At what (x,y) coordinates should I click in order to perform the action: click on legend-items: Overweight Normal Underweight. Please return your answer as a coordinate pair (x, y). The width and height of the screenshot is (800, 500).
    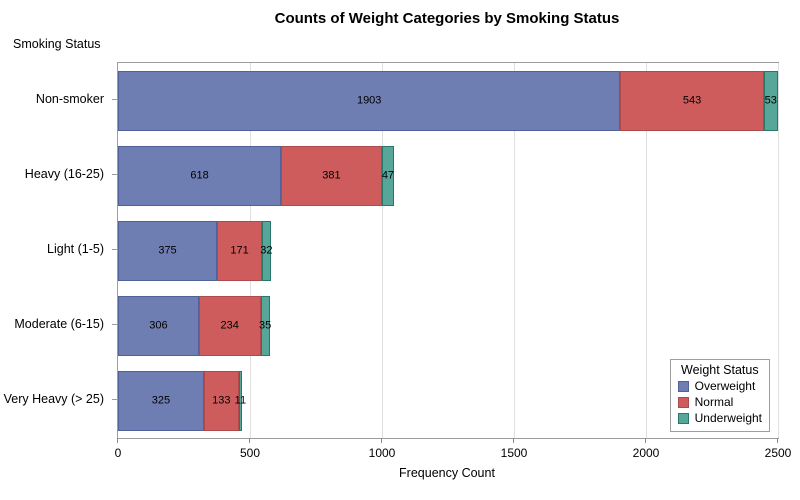
    Looking at the image, I should click on (719, 402).